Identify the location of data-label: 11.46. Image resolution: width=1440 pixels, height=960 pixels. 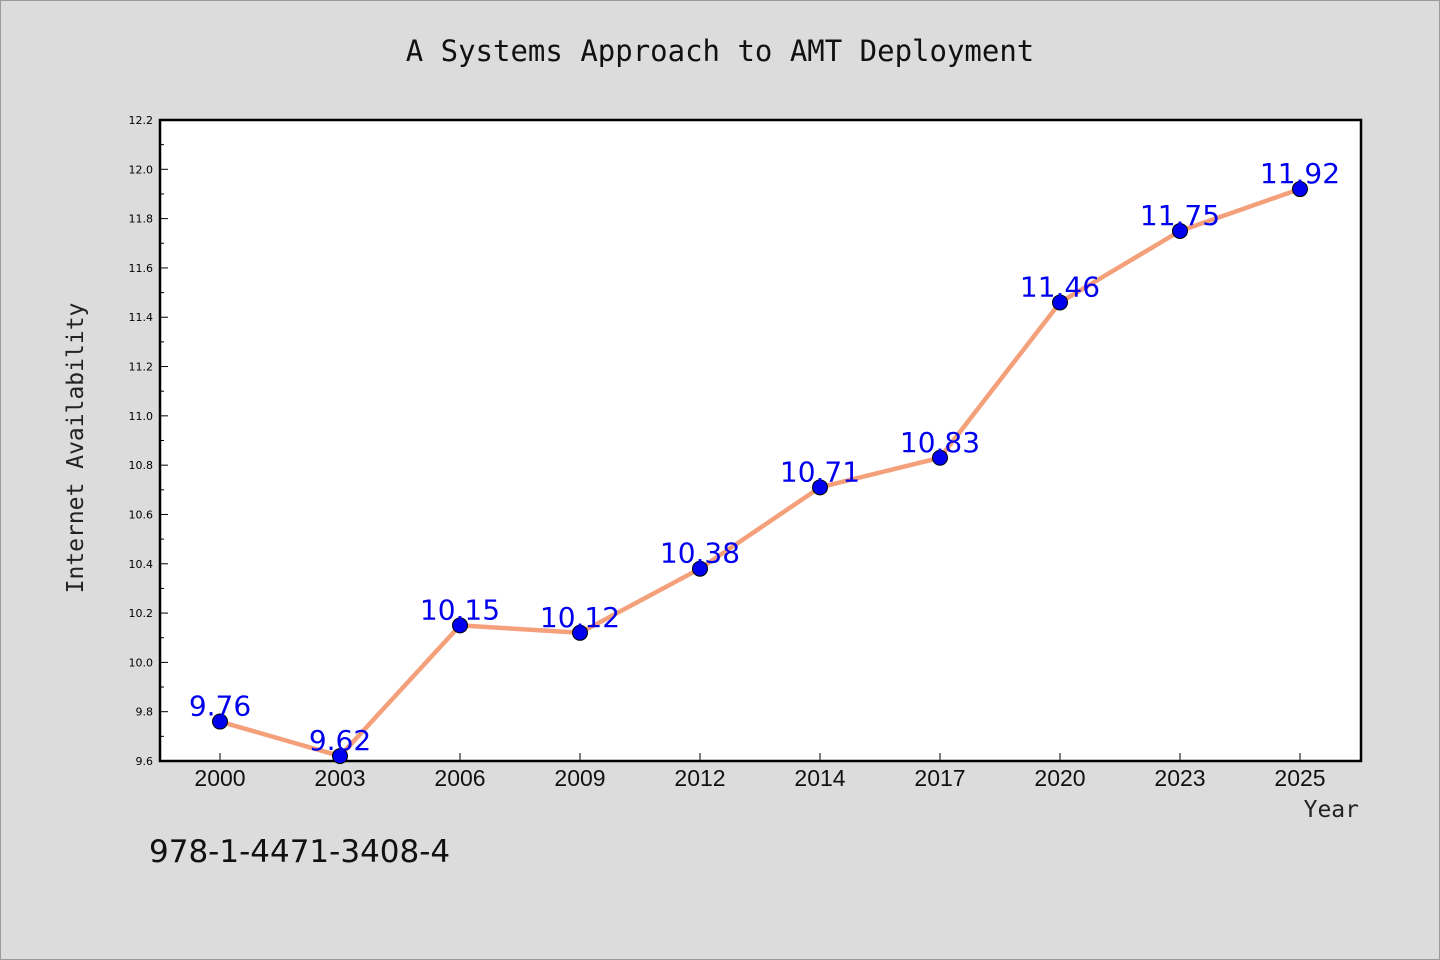
(1060, 286).